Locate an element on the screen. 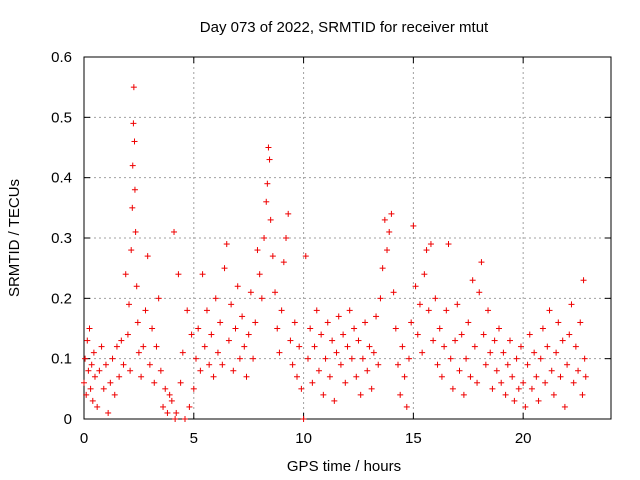 The image size is (640, 480). y-tick-label: 0.1 is located at coordinates (61, 359).